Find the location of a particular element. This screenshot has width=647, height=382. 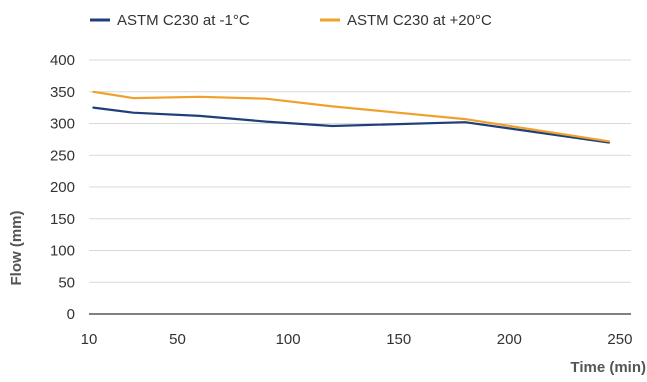

y-tick-label: 250 is located at coordinates (62, 155).